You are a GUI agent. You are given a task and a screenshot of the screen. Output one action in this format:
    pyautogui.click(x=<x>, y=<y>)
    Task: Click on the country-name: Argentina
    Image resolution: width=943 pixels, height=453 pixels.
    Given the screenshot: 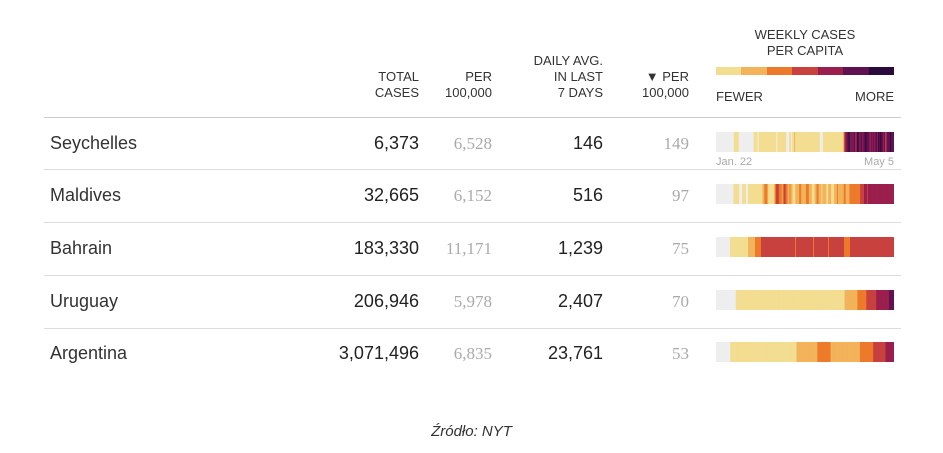 What is the action you would take?
    pyautogui.click(x=89, y=353)
    